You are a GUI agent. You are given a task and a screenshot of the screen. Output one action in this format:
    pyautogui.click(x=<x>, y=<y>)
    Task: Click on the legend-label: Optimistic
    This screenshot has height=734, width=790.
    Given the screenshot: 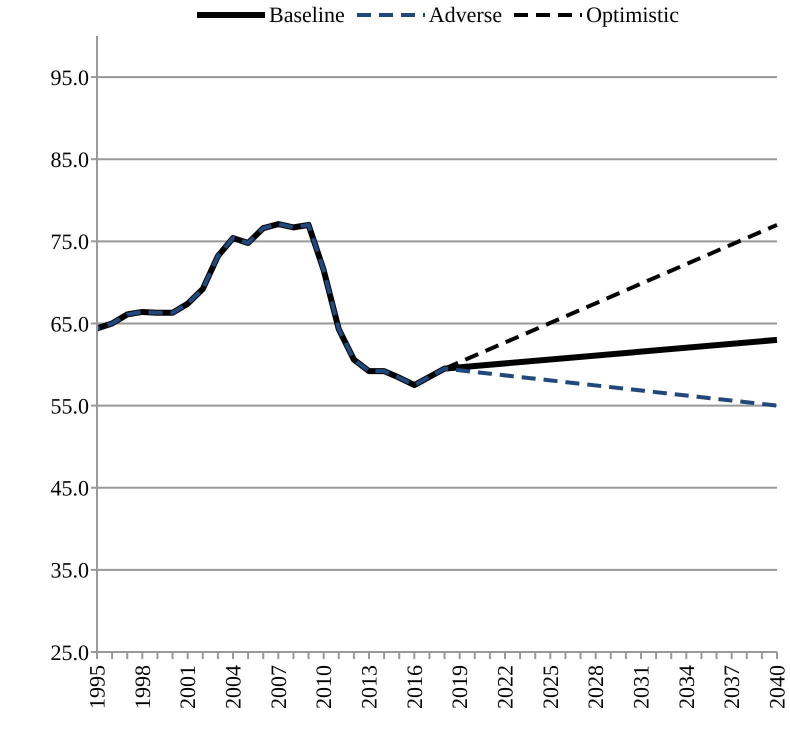 What is the action you would take?
    pyautogui.click(x=632, y=15)
    